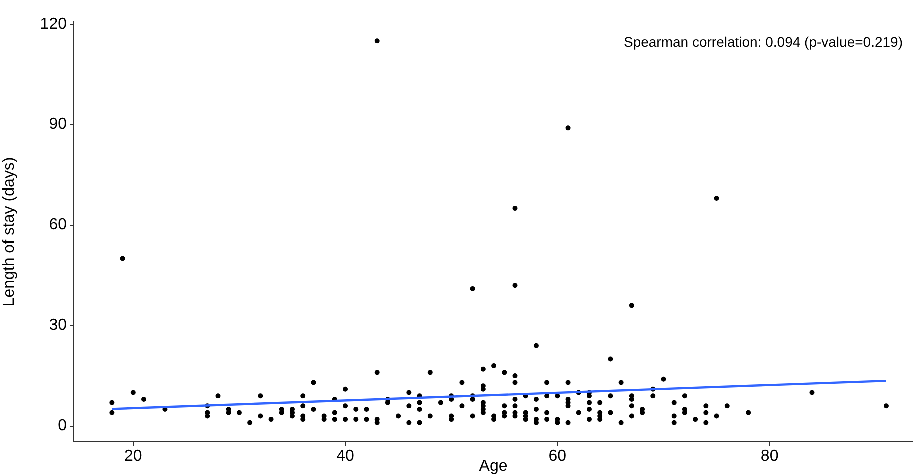 The image size is (918, 476). What do you see at coordinates (769, 457) in the screenshot?
I see `x-tick-label: 80` at bounding box center [769, 457].